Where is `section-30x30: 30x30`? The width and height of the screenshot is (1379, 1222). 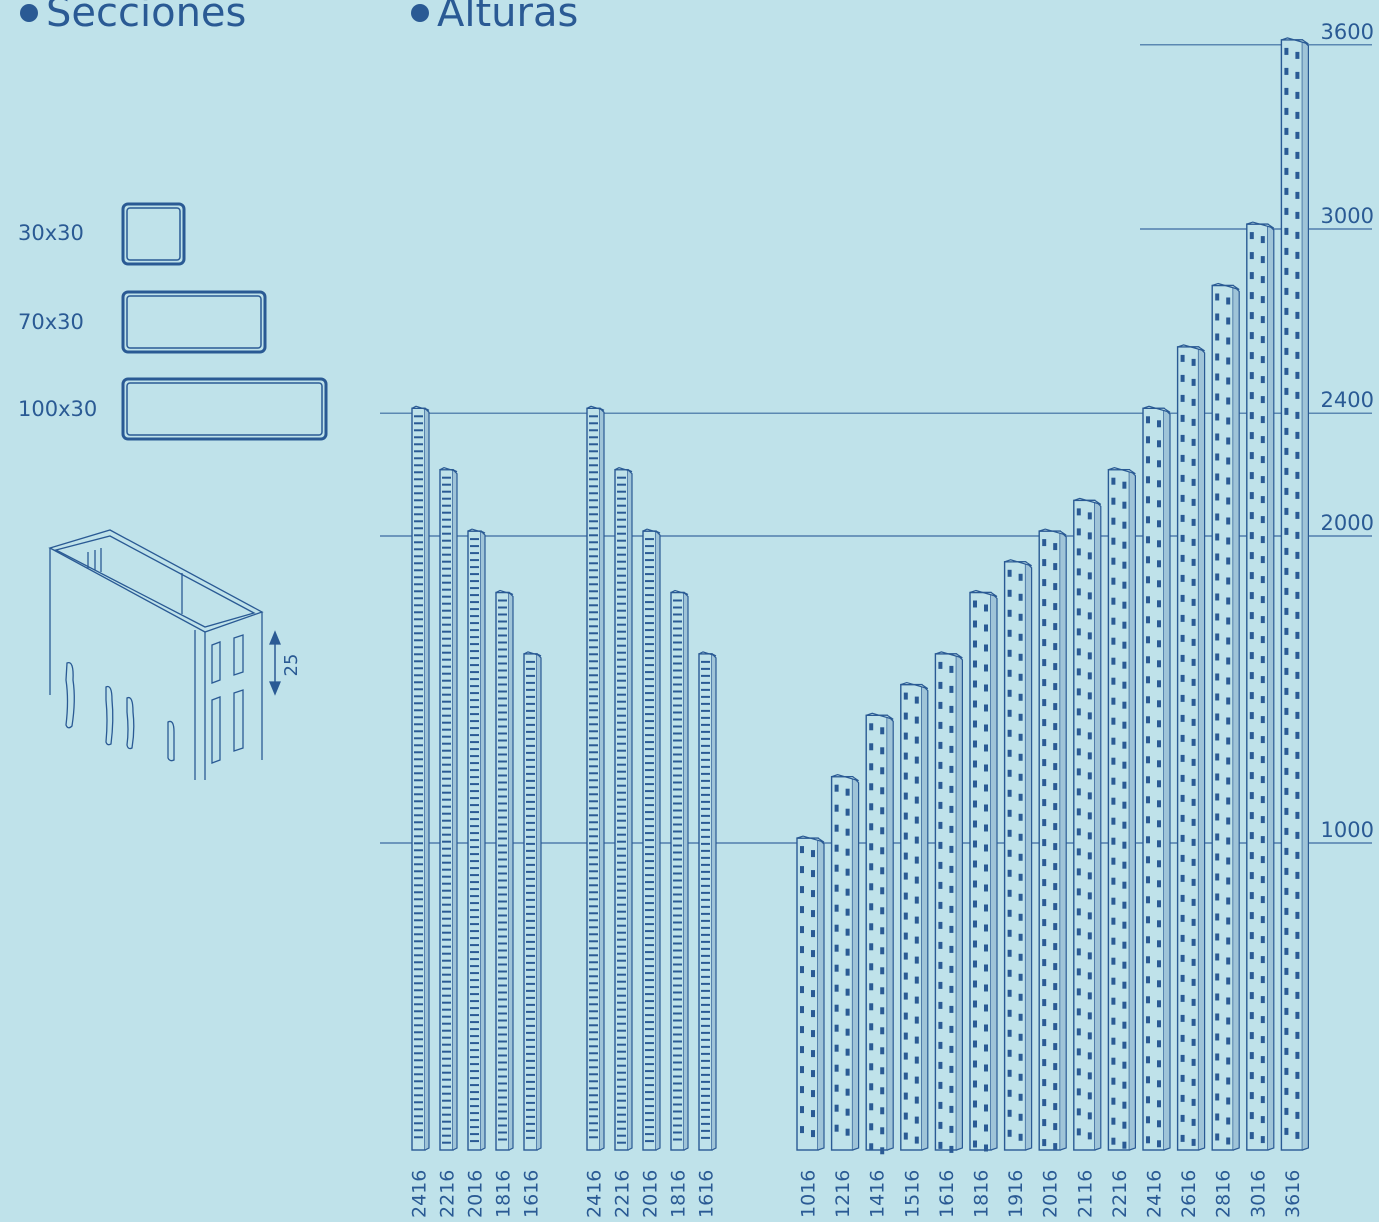
section-30x30: 30x30 is located at coordinates (102, 234).